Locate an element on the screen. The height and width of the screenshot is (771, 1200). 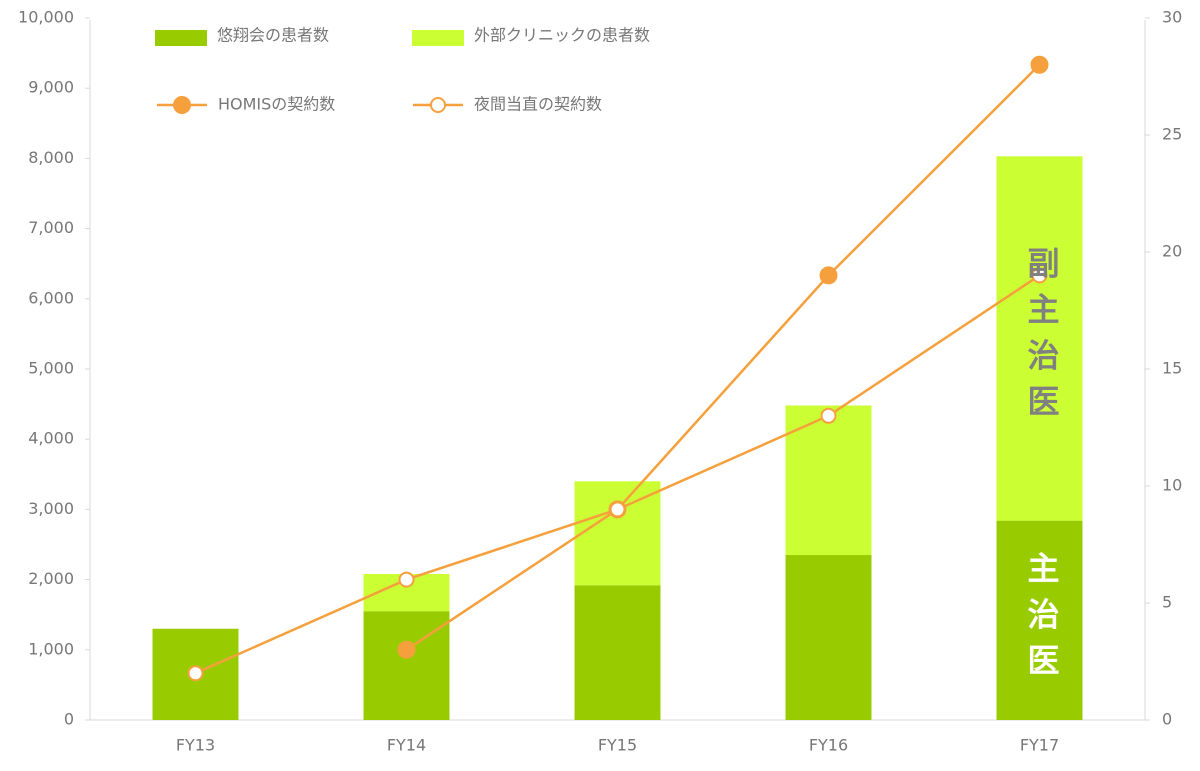
x-tick-label: FY15 is located at coordinates (617, 745).